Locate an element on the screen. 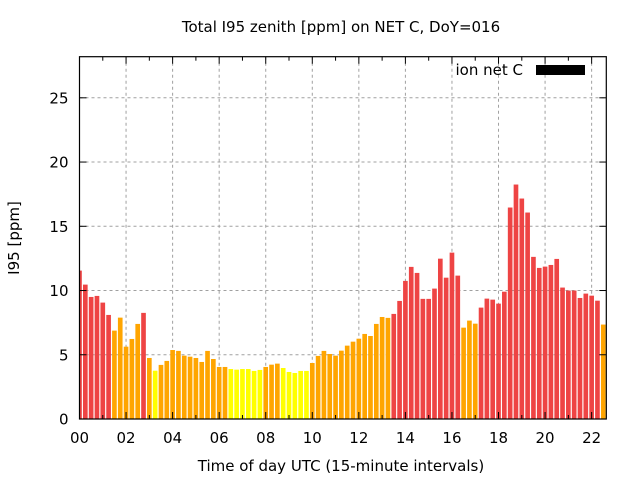 The width and height of the screenshot is (640, 480). x-tick-label: 18 is located at coordinates (498, 438).